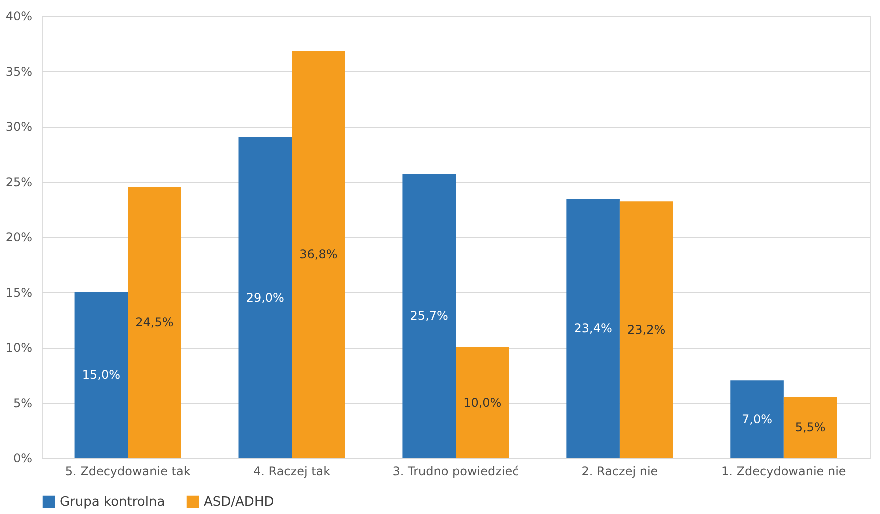  Describe the element at coordinates (620, 471) in the screenshot. I see `x-tick-label: 2. Raczej nie` at that location.